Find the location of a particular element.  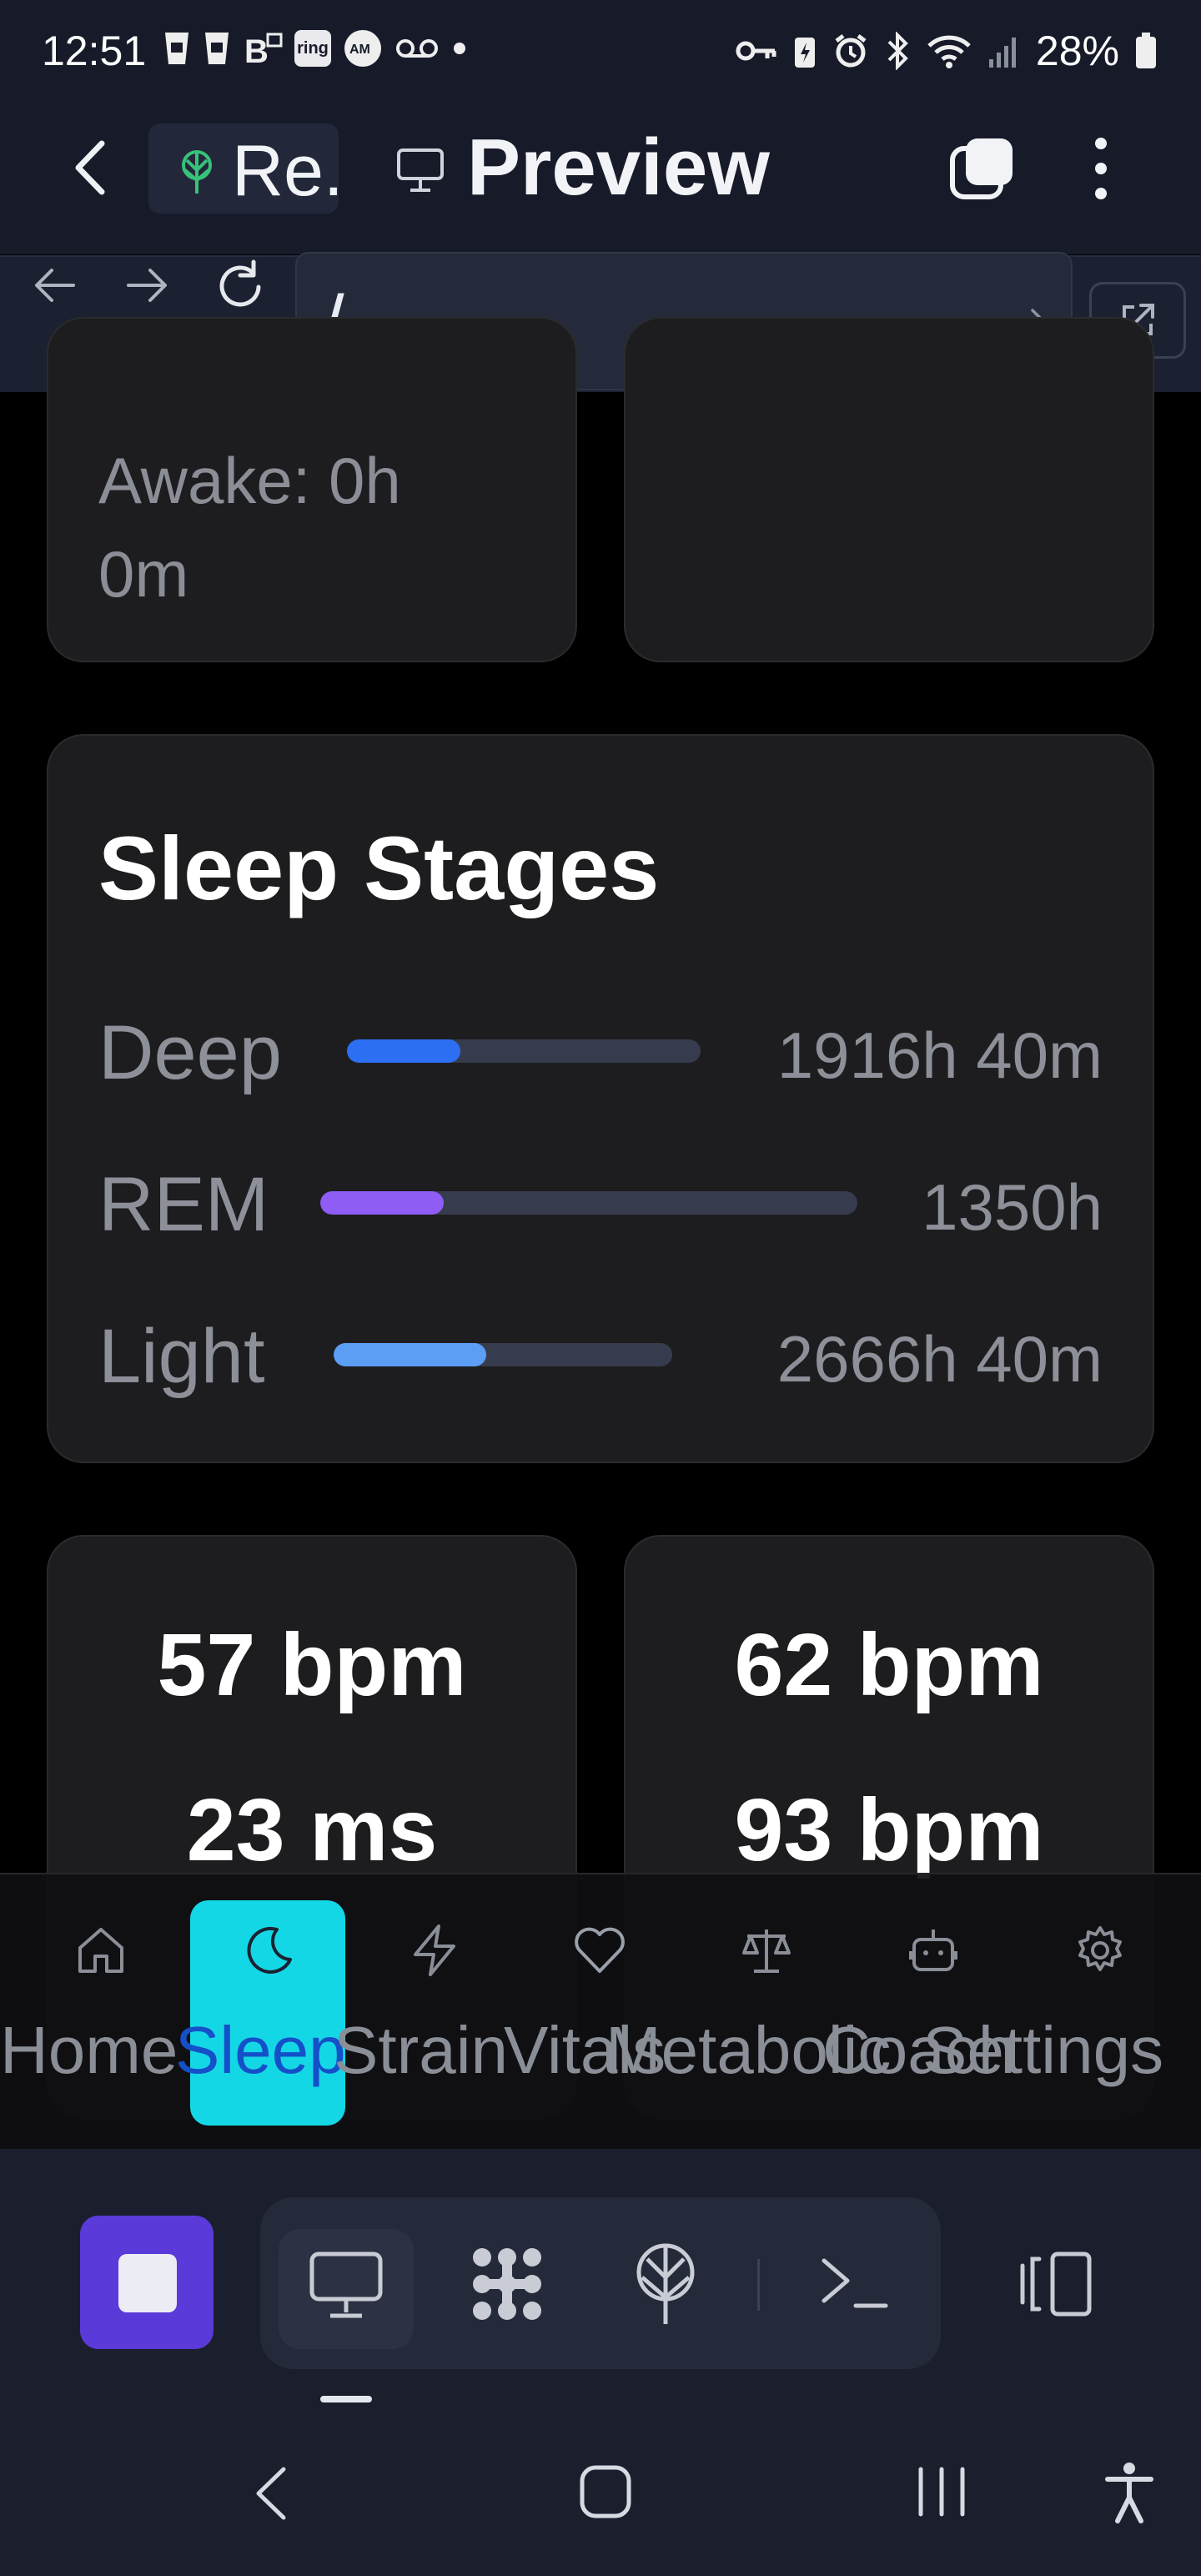

dock-selected-highlight is located at coordinates (347, 2289).